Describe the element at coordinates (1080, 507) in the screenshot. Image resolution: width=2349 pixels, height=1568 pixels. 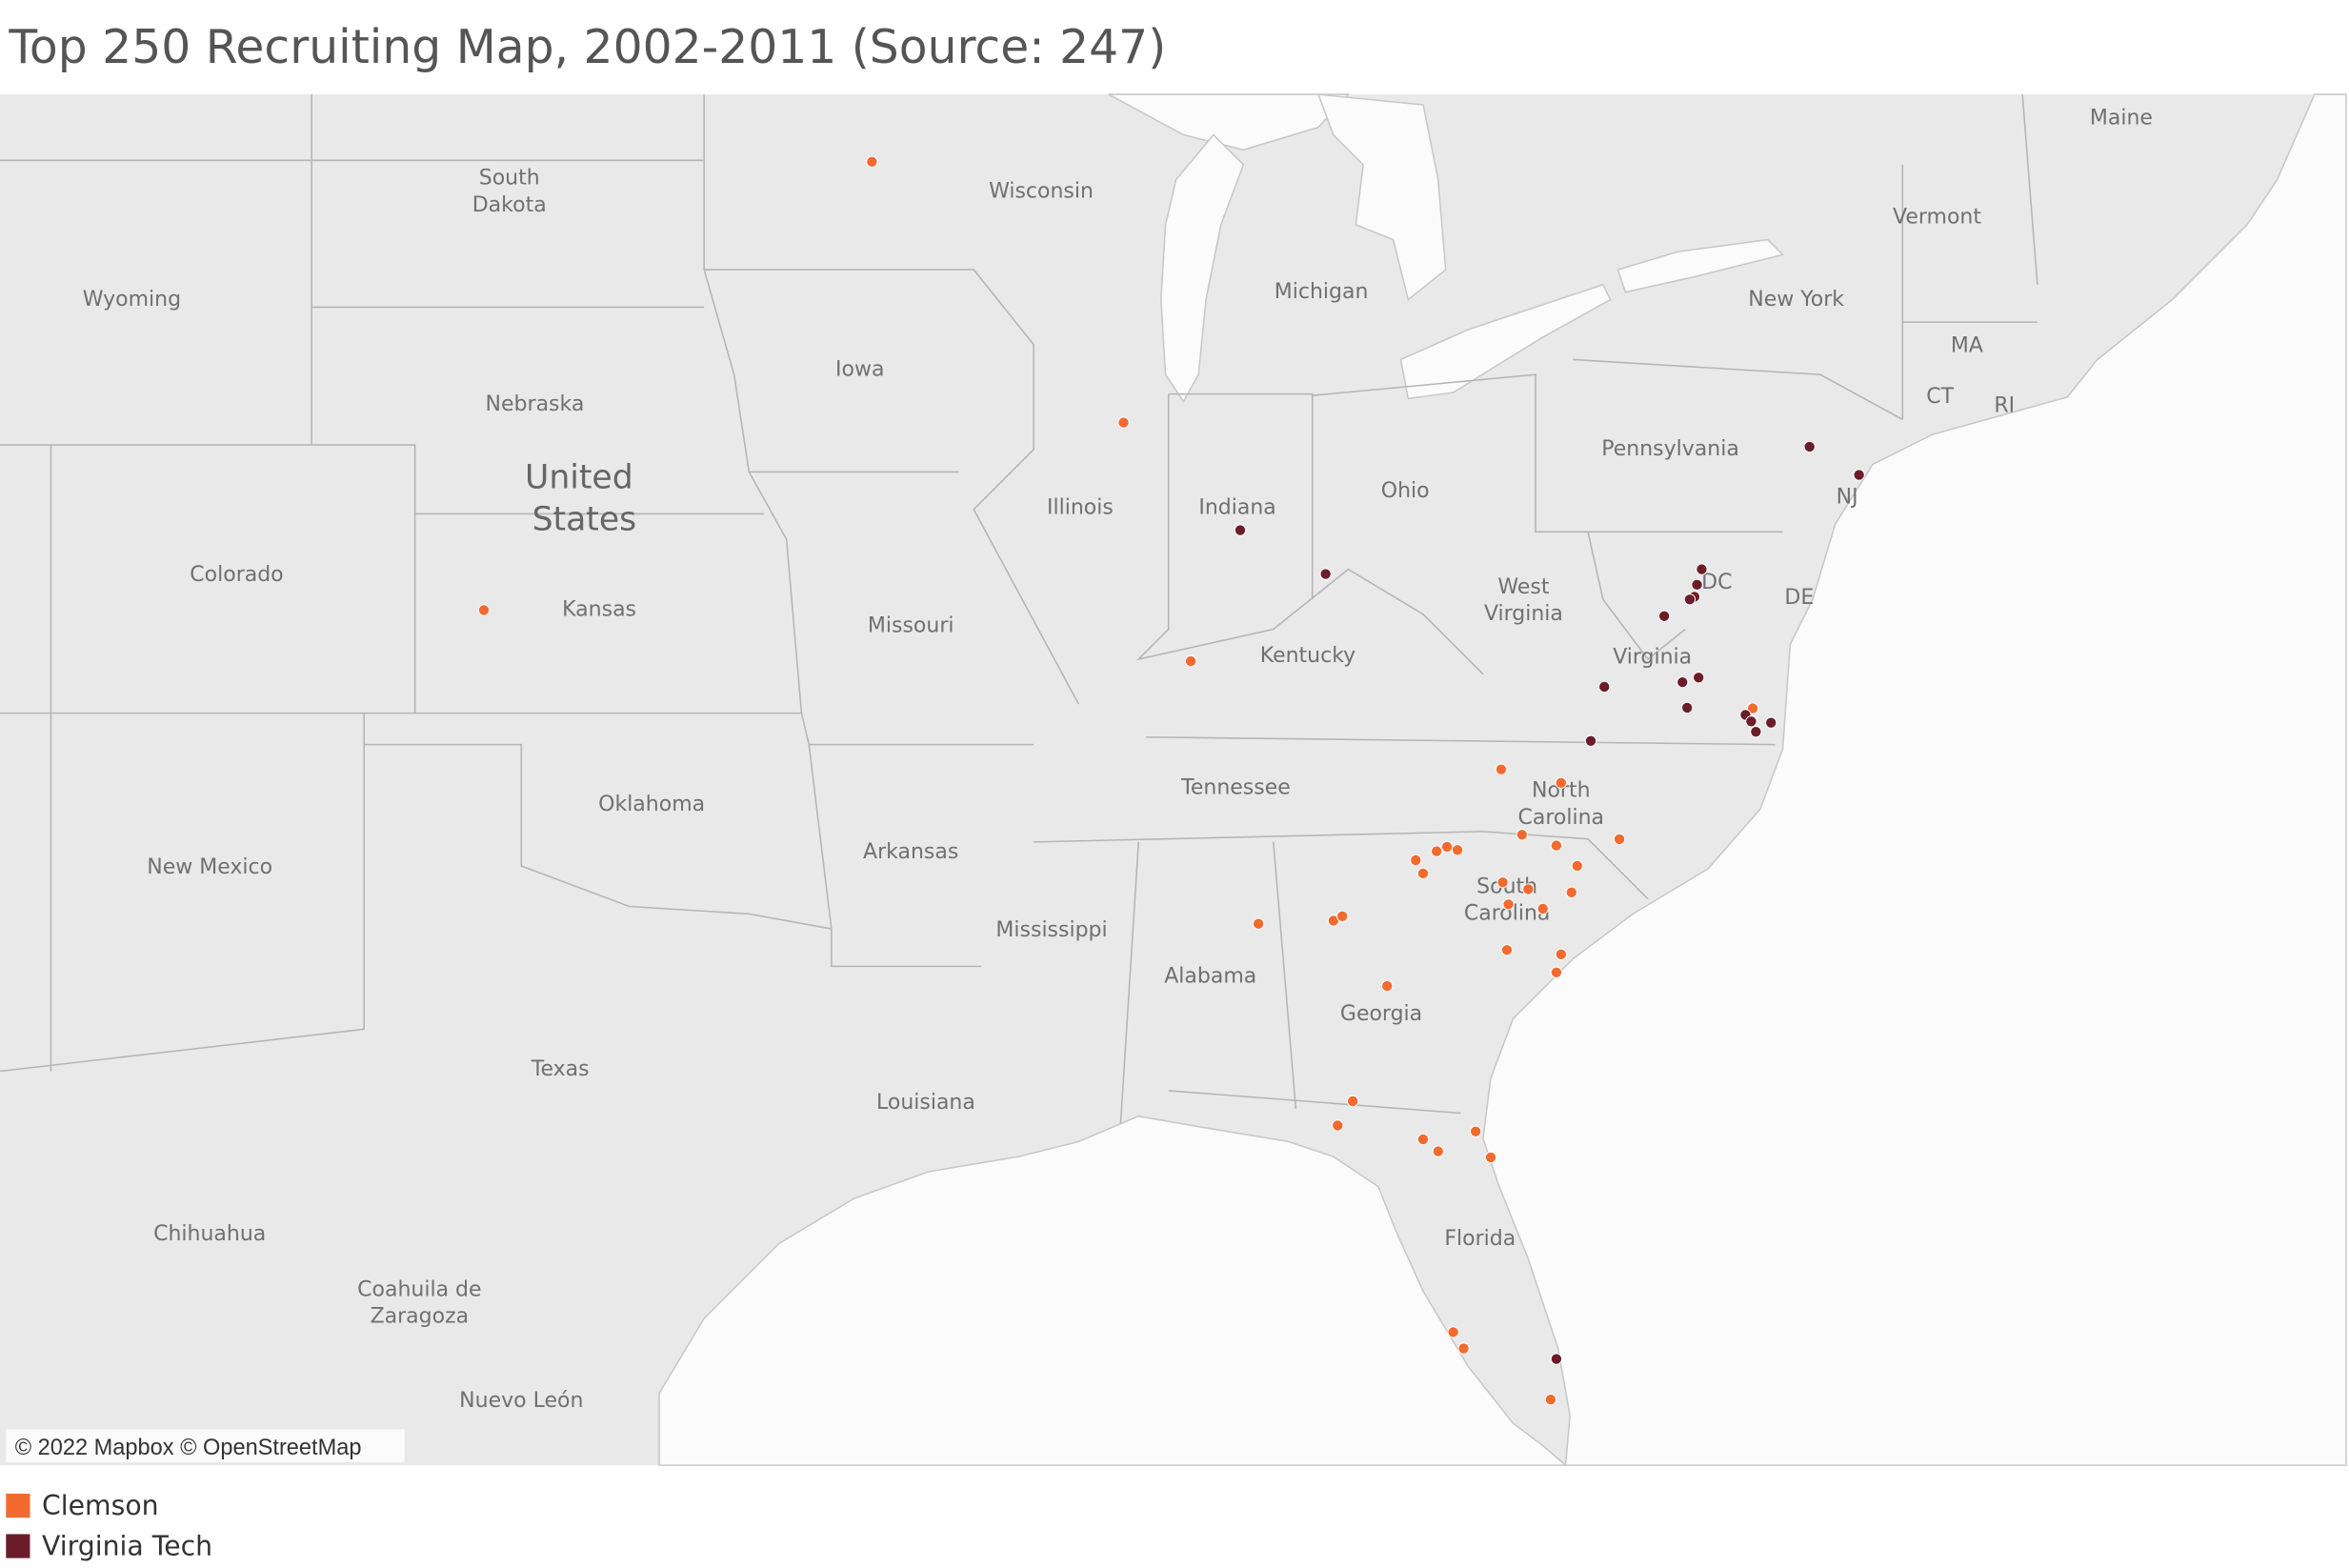
I see `map-label: Illinois` at that location.